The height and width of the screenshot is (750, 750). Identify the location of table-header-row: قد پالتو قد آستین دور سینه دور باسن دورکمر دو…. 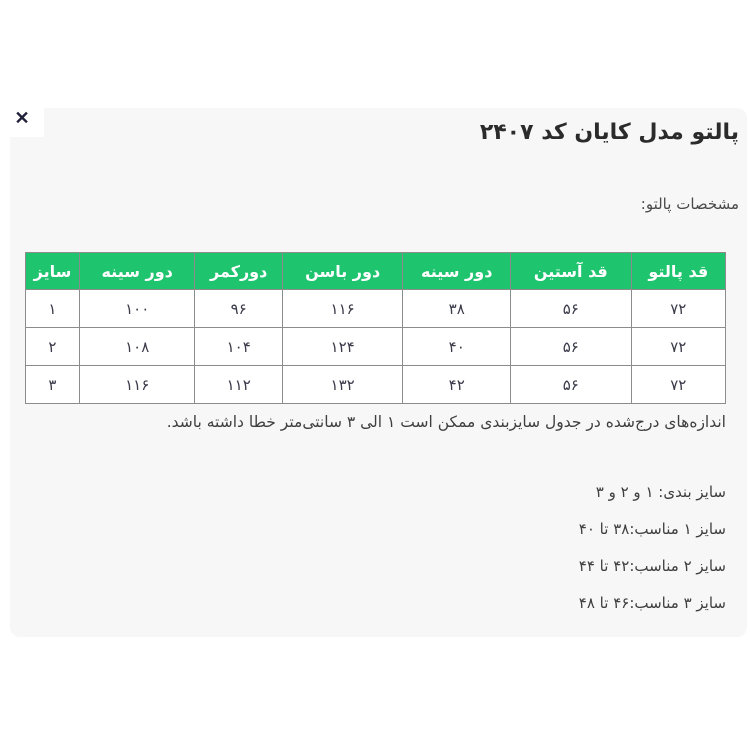
(375, 271).